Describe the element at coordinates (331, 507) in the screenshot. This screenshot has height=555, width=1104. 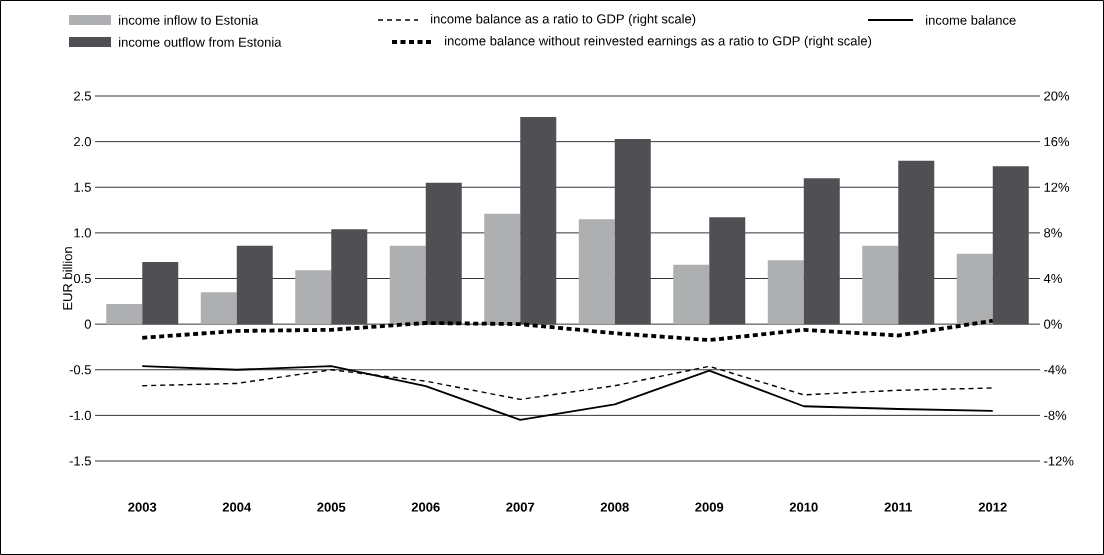
I see `x-tick-label: 2005` at that location.